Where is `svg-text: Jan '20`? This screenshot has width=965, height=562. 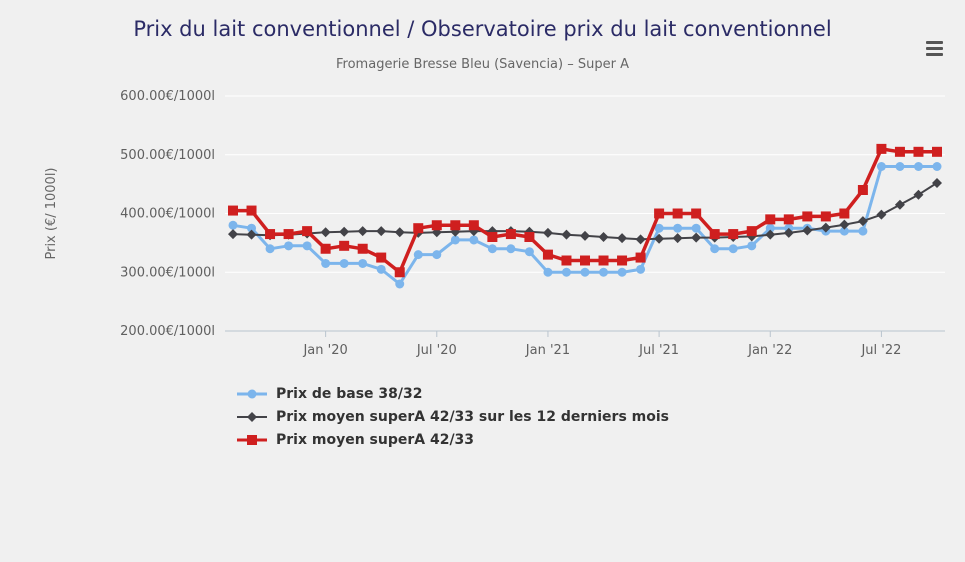
svg-text: Jan '20 is located at coordinates (324, 350).